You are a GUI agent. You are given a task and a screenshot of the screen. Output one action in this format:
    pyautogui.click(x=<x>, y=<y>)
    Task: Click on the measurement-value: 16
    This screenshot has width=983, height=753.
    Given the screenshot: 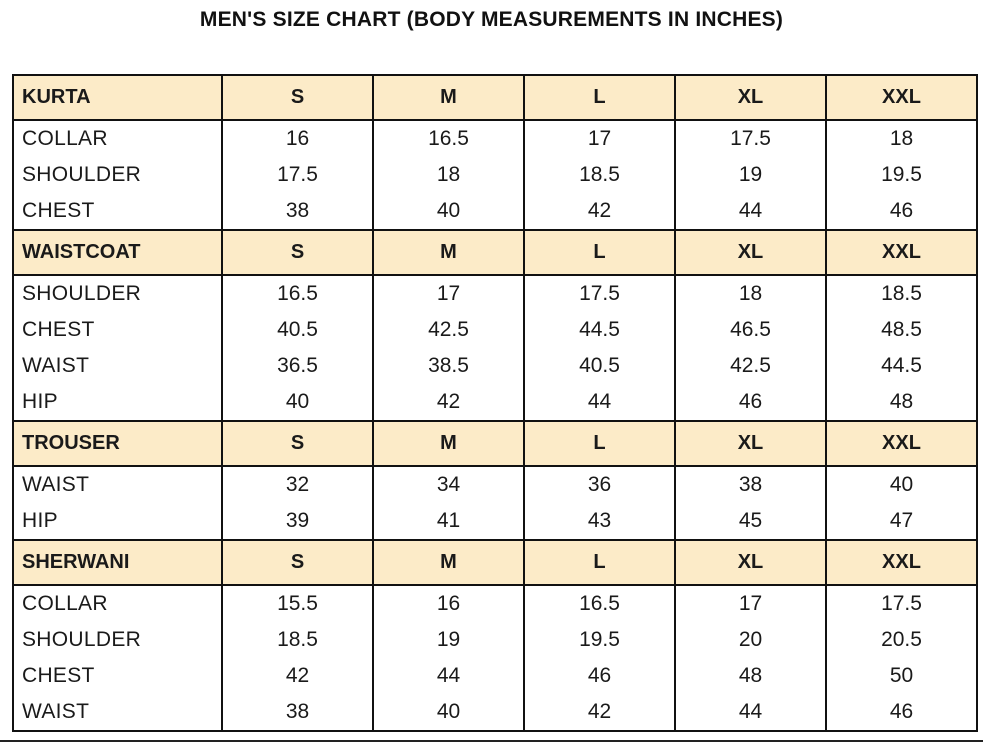 What is the action you would take?
    pyautogui.click(x=297, y=138)
    